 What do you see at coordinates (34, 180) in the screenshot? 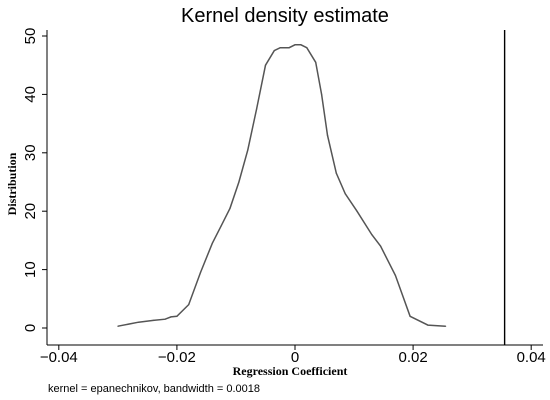
I see `y-axis-ticks: 0 10 20 30 40 50` at bounding box center [34, 180].